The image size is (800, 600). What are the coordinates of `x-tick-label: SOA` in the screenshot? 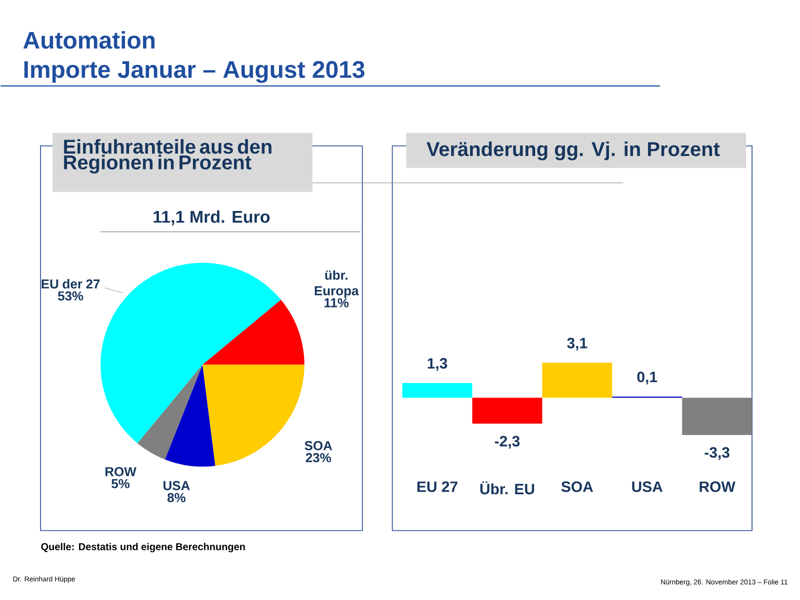 It's located at (577, 487).